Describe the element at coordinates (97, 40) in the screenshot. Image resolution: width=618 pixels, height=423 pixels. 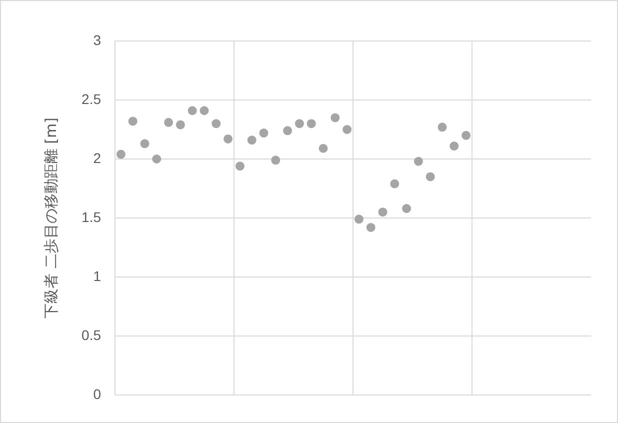
I see `y-tick-label: 3` at that location.